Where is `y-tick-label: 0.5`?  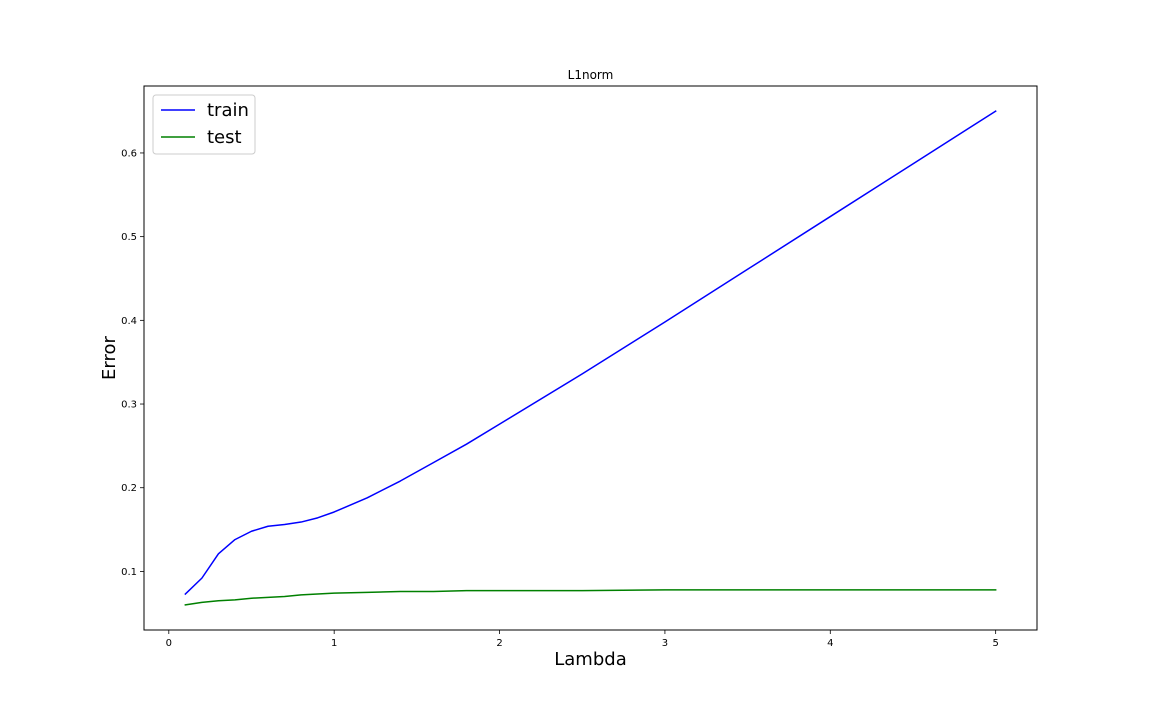 y-tick-label: 0.5 is located at coordinates (129, 237).